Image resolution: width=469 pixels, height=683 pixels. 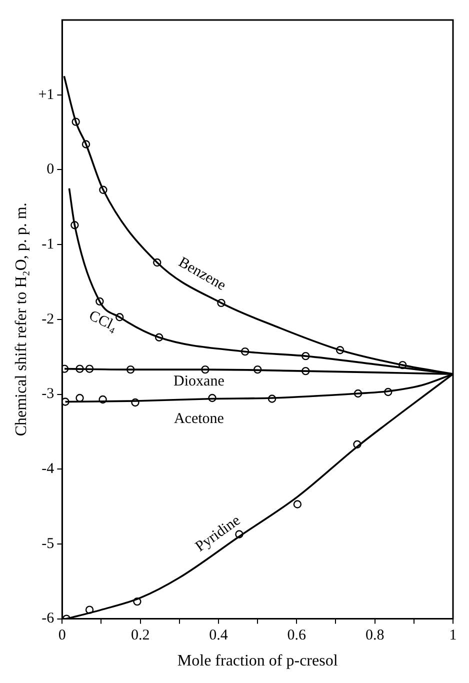 What do you see at coordinates (48, 618) in the screenshot?
I see `y-tick-label: -6` at bounding box center [48, 618].